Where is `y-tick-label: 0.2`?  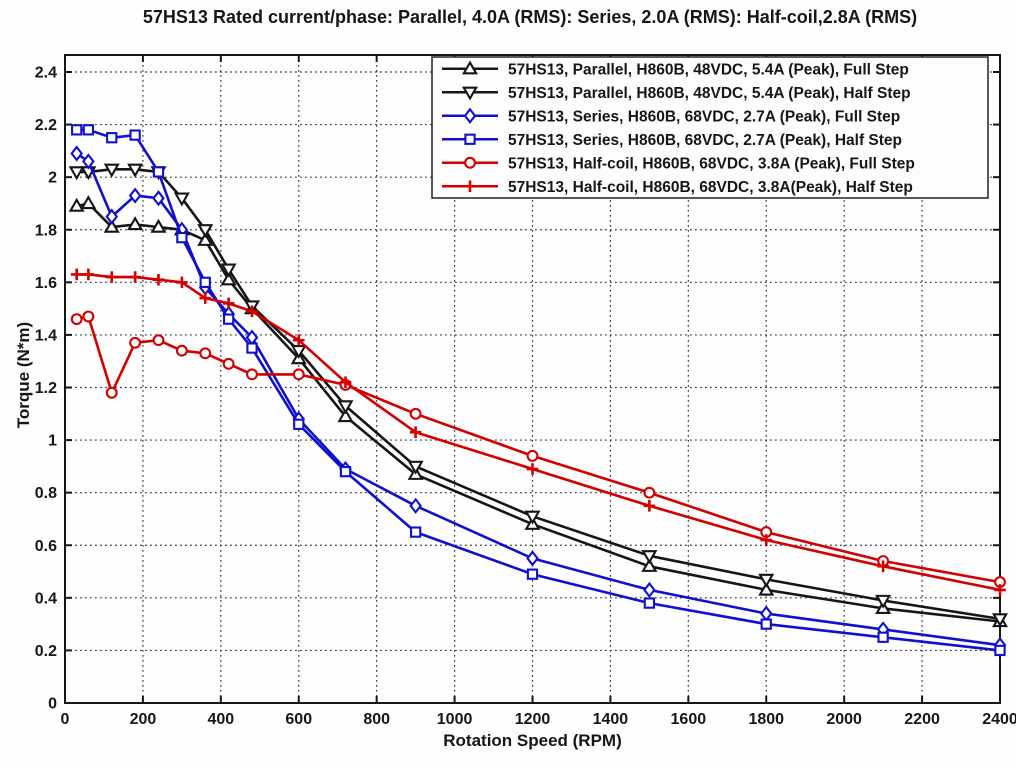 y-tick-label: 0.2 is located at coordinates (46, 651).